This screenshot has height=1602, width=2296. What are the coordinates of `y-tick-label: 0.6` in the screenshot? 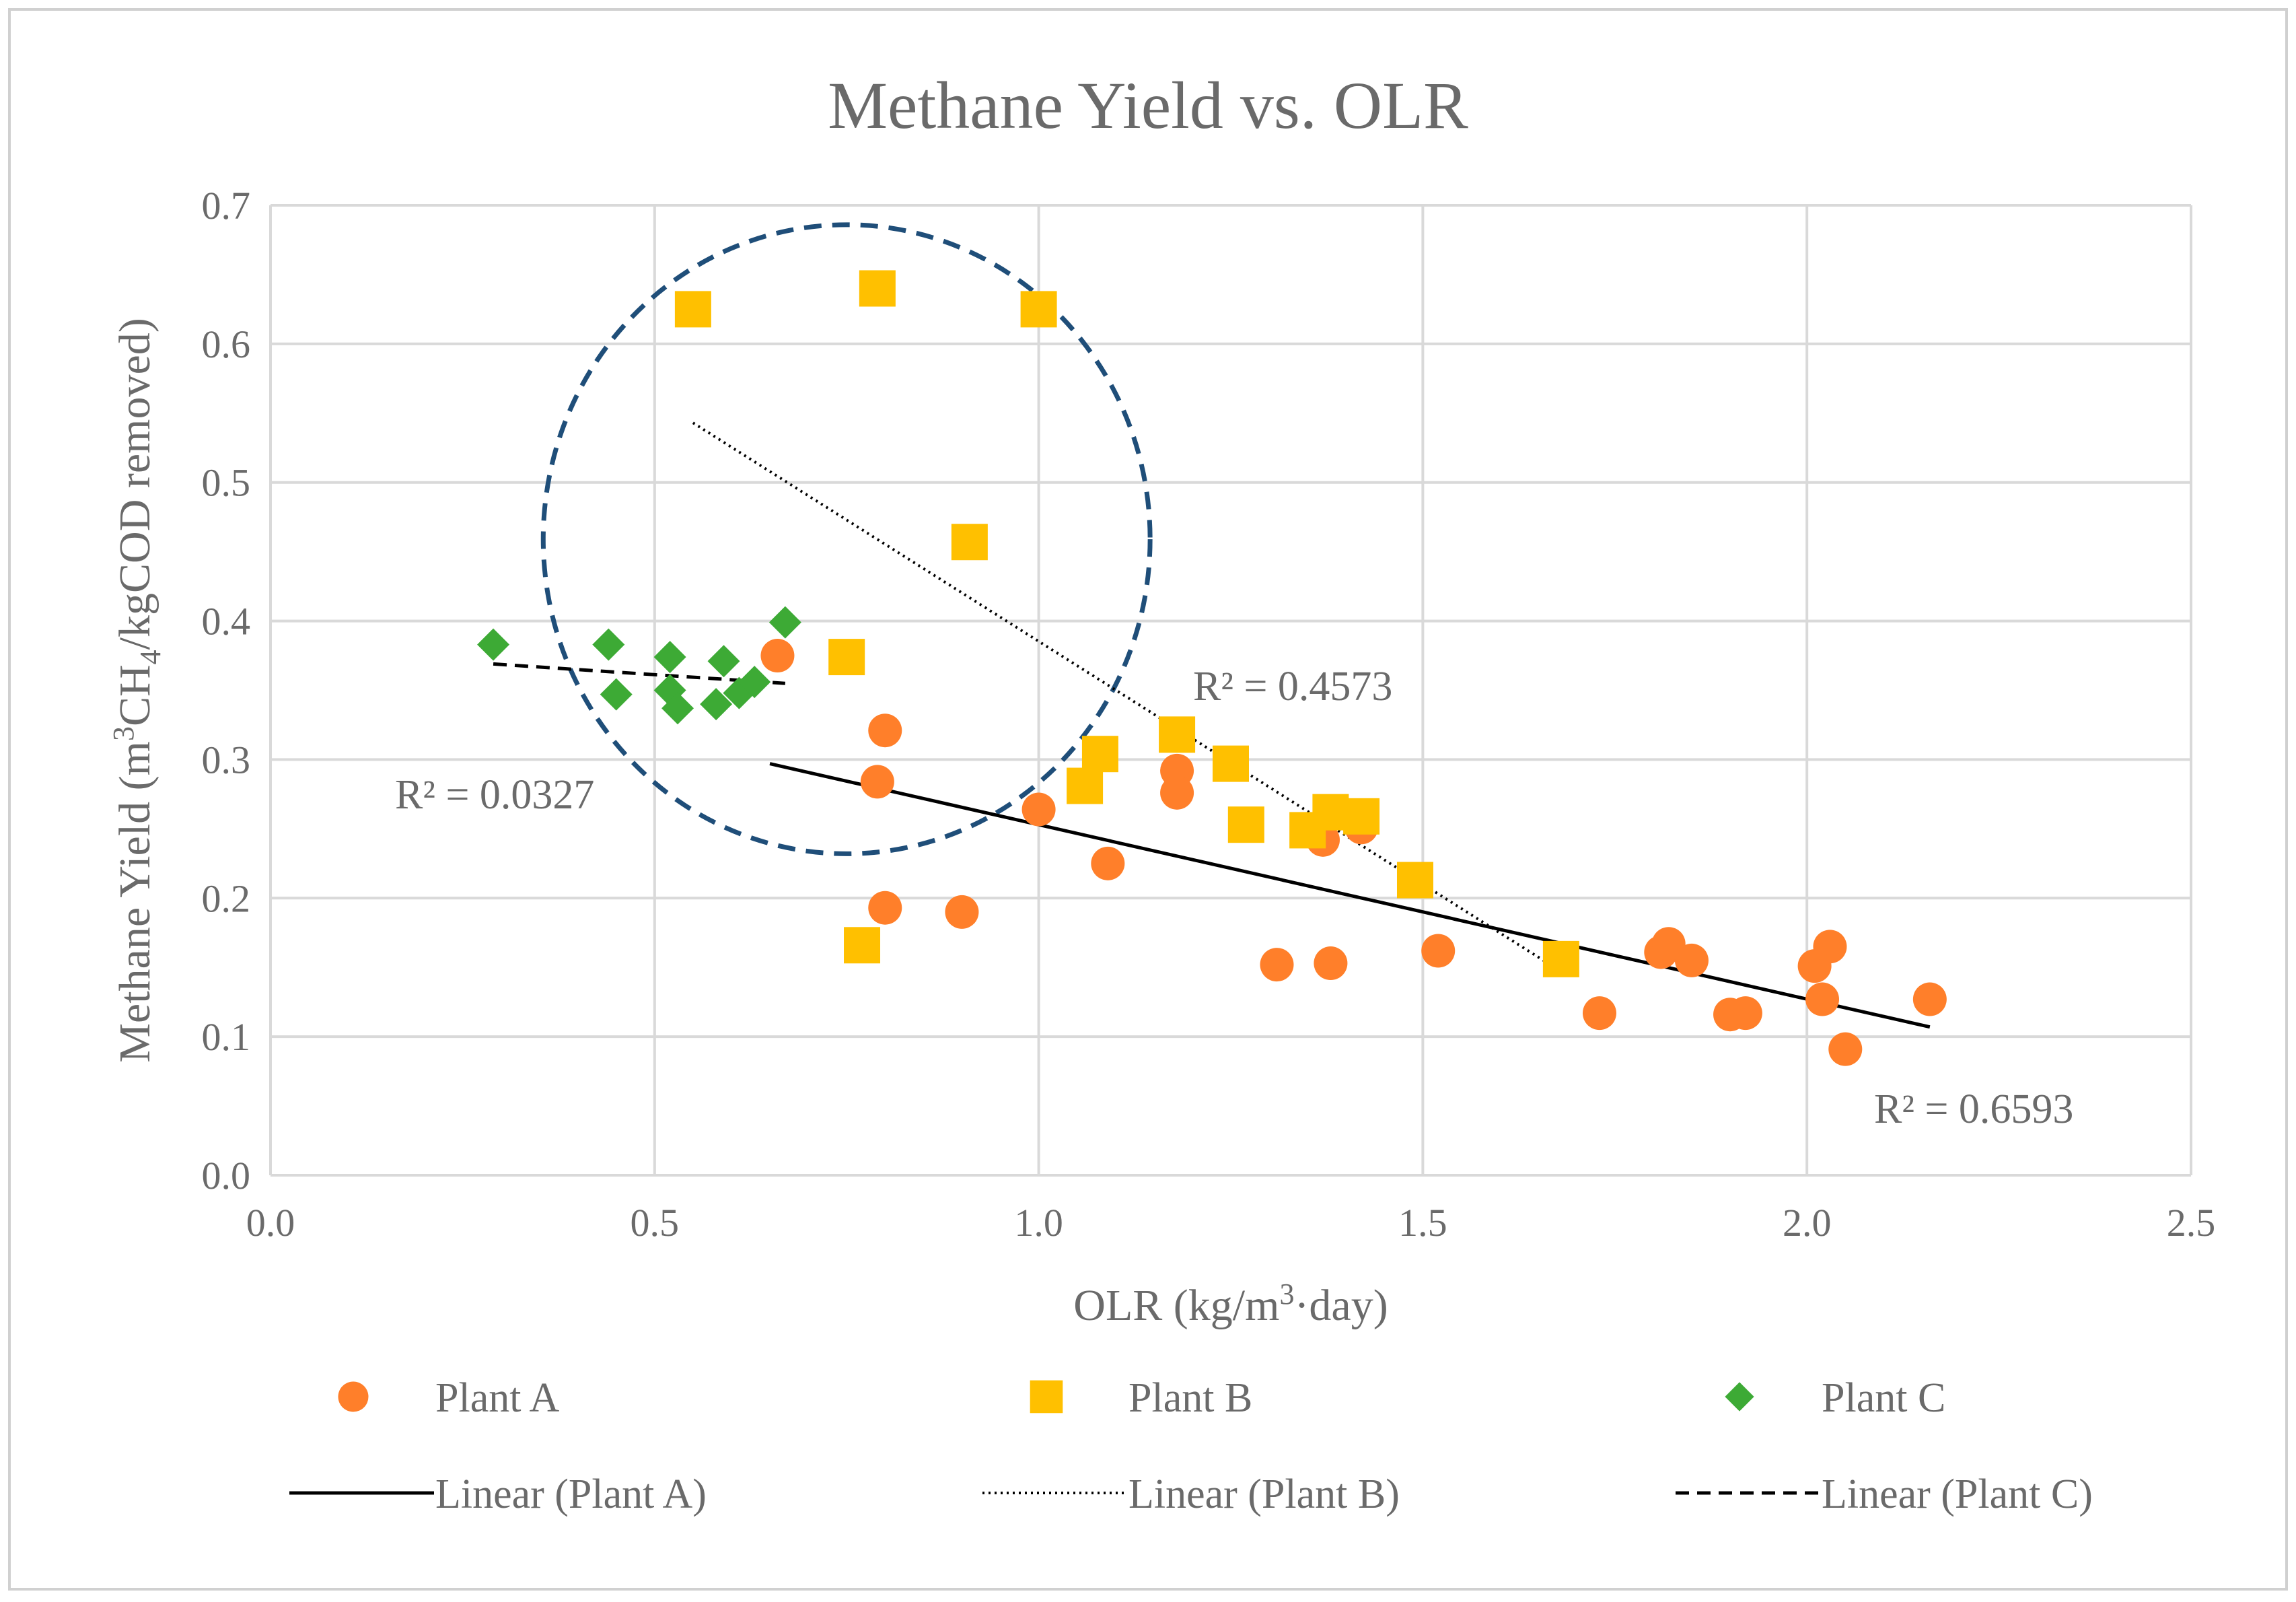 It's located at (226, 344).